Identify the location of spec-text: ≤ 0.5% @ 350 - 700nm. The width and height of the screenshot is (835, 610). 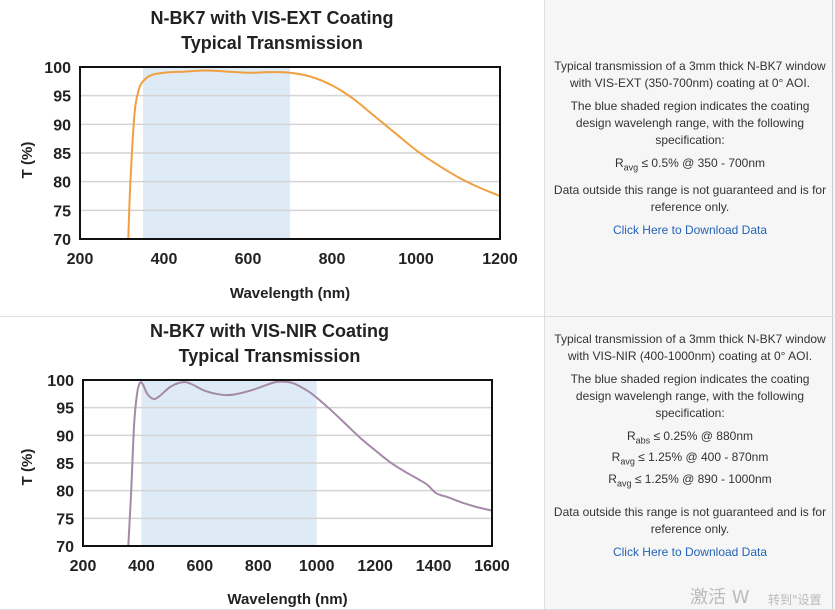
(703, 163).